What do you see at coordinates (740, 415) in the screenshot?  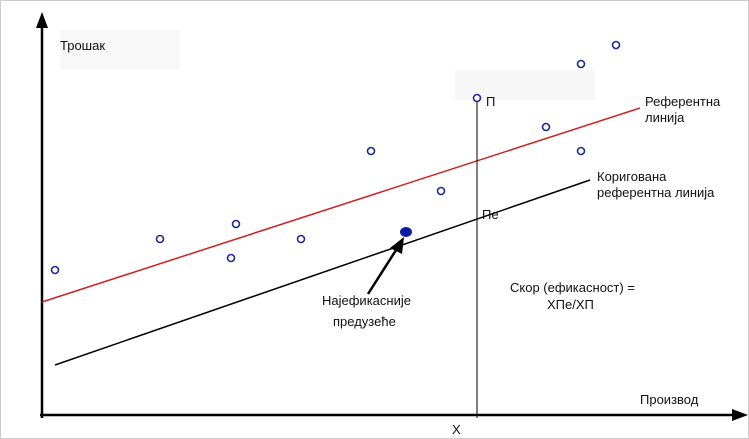 I see `x-arrow` at bounding box center [740, 415].